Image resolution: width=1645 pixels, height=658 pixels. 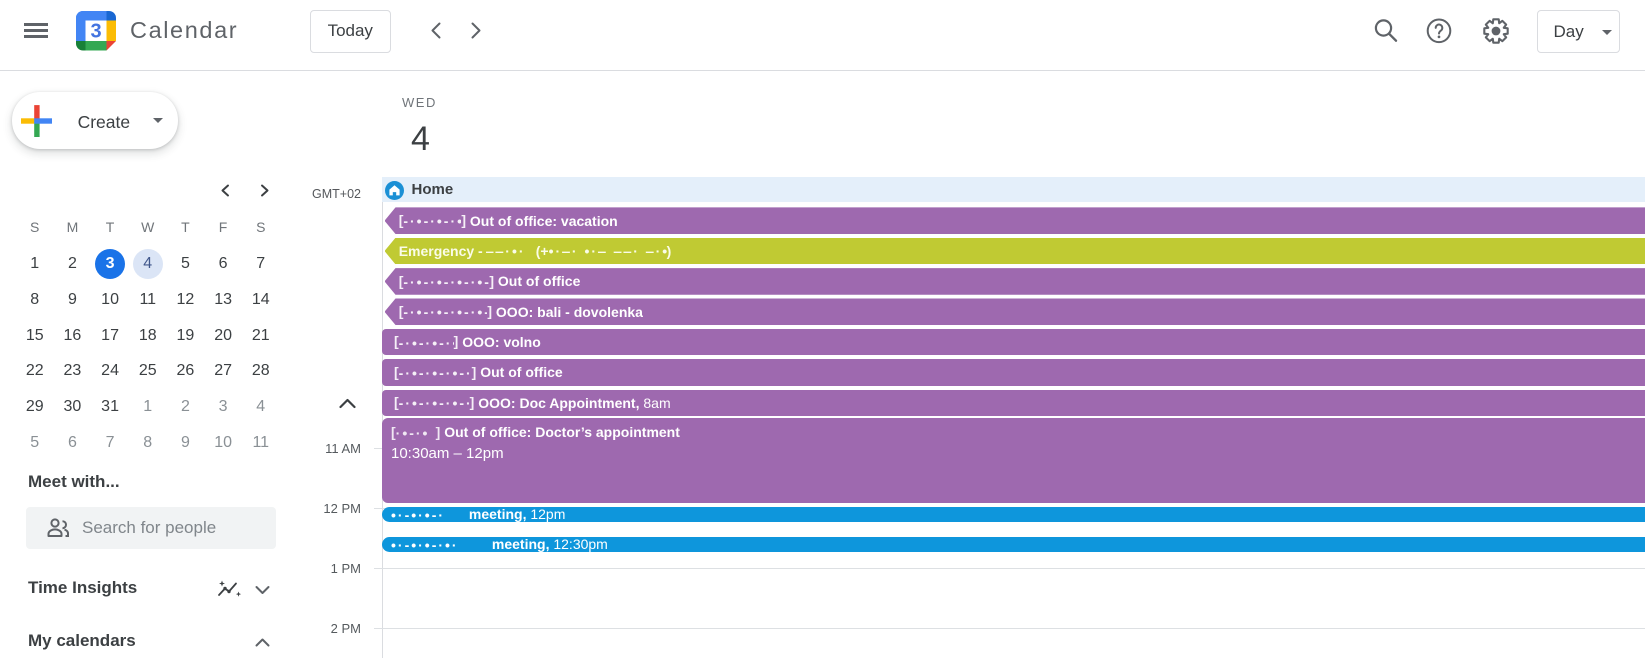 What do you see at coordinates (95, 32) in the screenshot?
I see `svg-text: 3` at bounding box center [95, 32].